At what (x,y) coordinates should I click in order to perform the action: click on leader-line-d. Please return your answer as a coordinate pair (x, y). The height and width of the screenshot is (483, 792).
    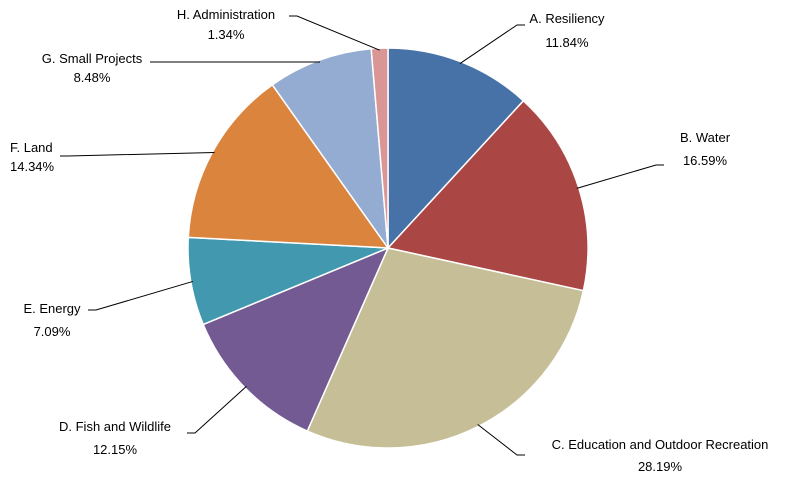
    Looking at the image, I should click on (216, 409).